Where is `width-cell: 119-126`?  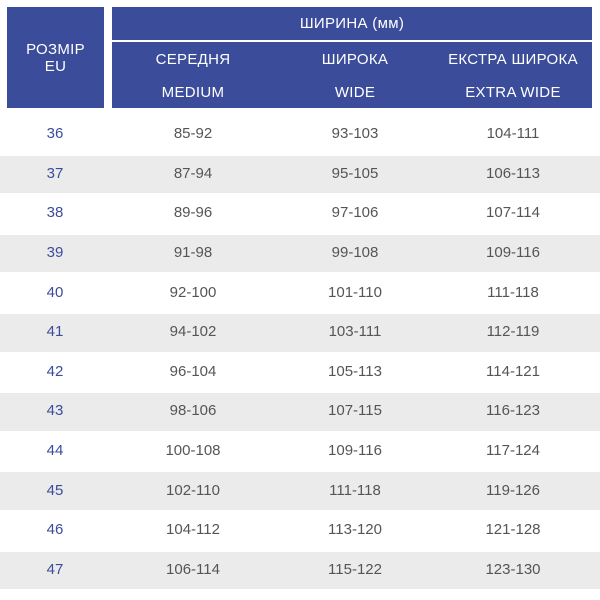 width-cell: 119-126 is located at coordinates (513, 490).